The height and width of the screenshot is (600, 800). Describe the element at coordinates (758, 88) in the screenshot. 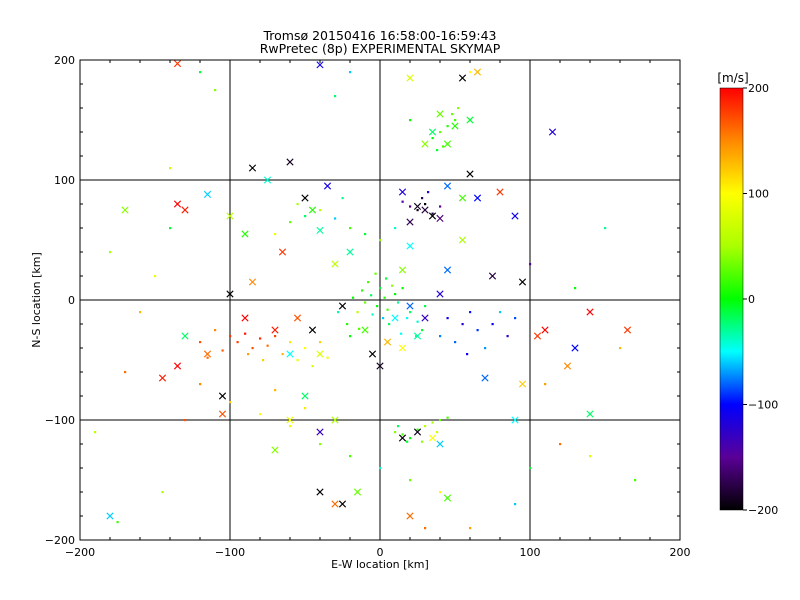

I see `colorbar-tick-label: 200` at that location.